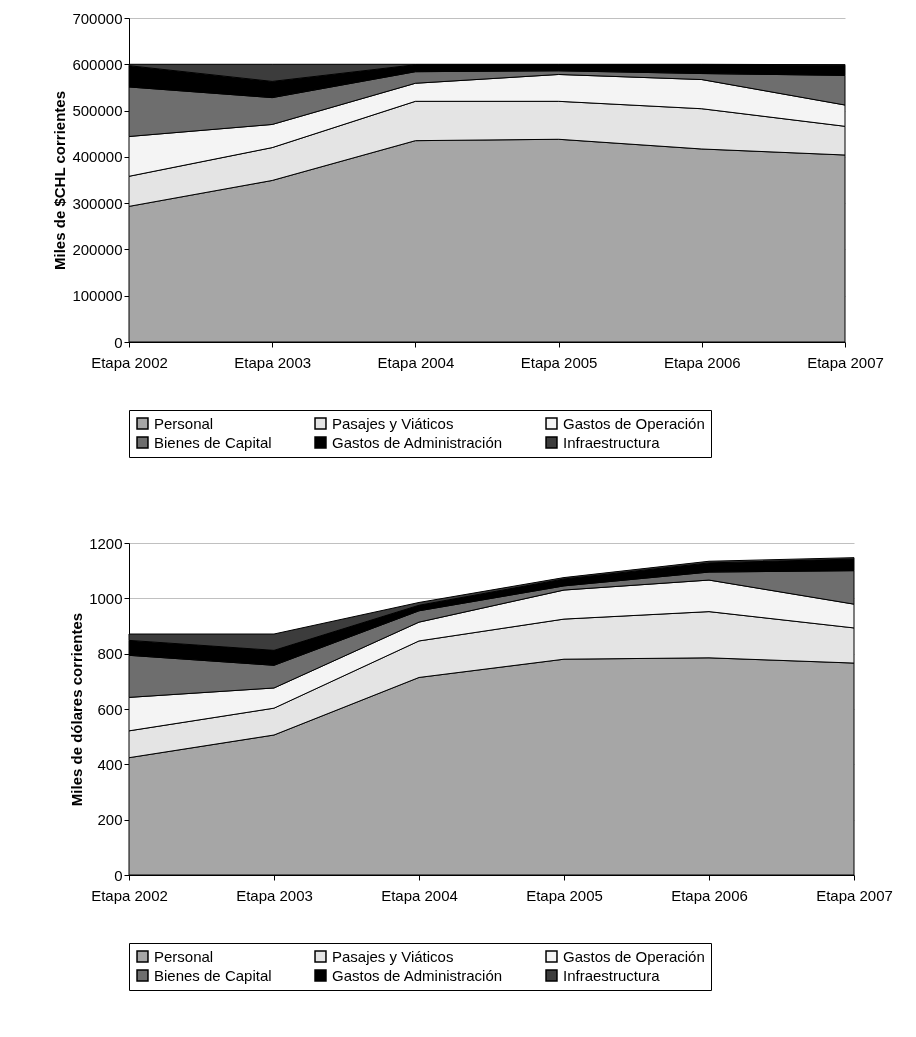  I want to click on y-tick-label: 800, so click(110, 654).